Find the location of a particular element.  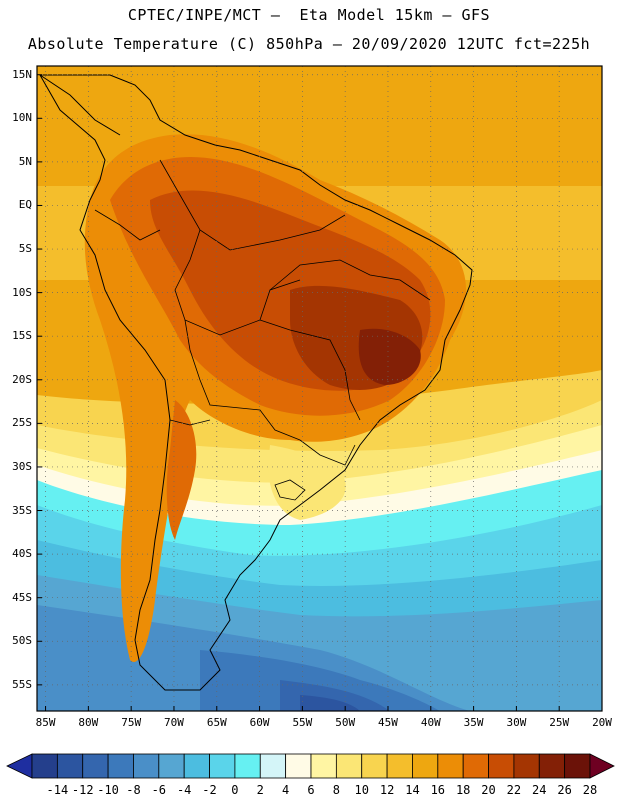

colorbar-label: -12 is located at coordinates (82, 790).